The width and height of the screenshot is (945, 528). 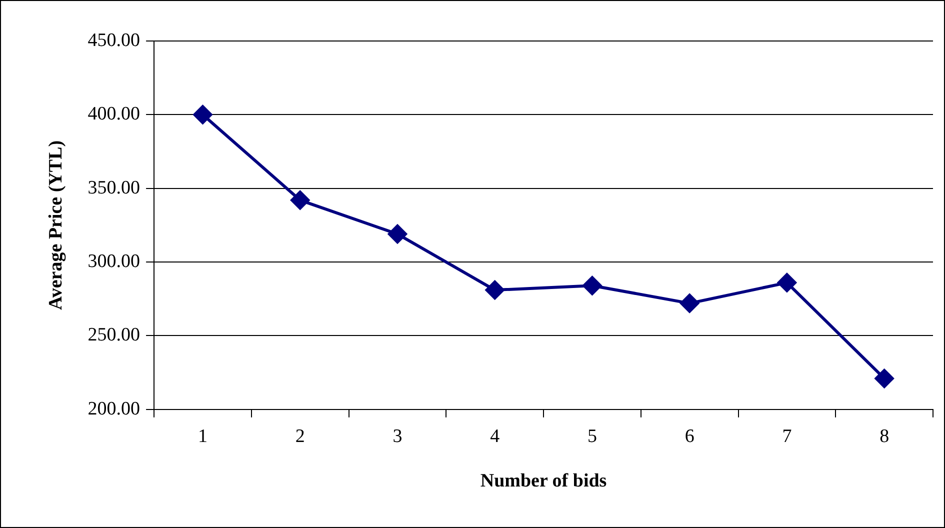 What do you see at coordinates (55, 225) in the screenshot?
I see `y-axis-title: Average Price (YTL)` at bounding box center [55, 225].